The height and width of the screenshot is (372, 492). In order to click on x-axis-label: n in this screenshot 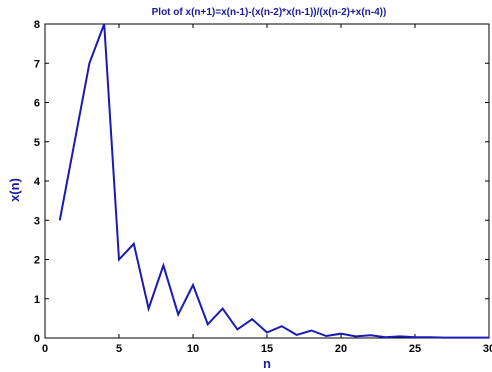, I will do `click(267, 363)`.